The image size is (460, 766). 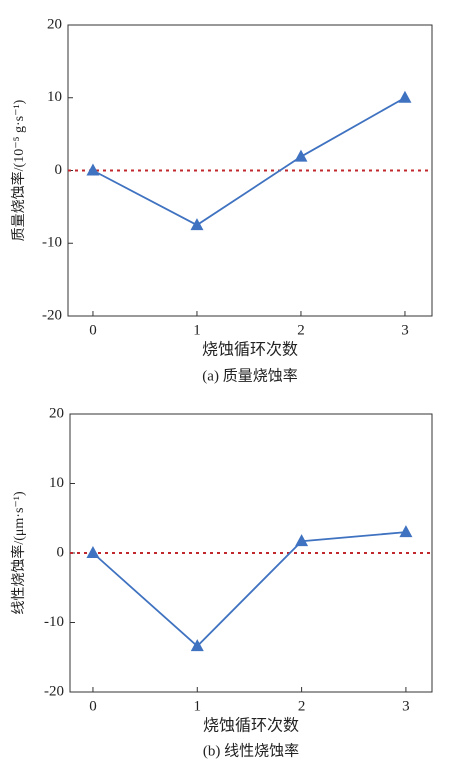 I want to click on y-axis-label: 线性烧蚀率/(μm·s⁻¹), so click(x=18, y=553).